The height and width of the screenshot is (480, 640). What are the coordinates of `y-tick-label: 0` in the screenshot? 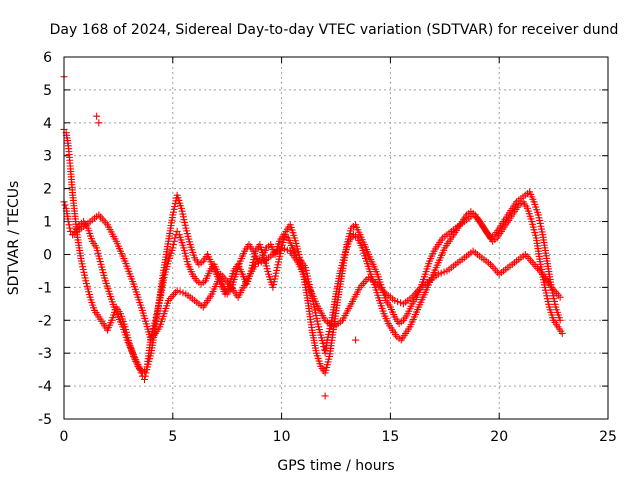 It's located at (47, 255).